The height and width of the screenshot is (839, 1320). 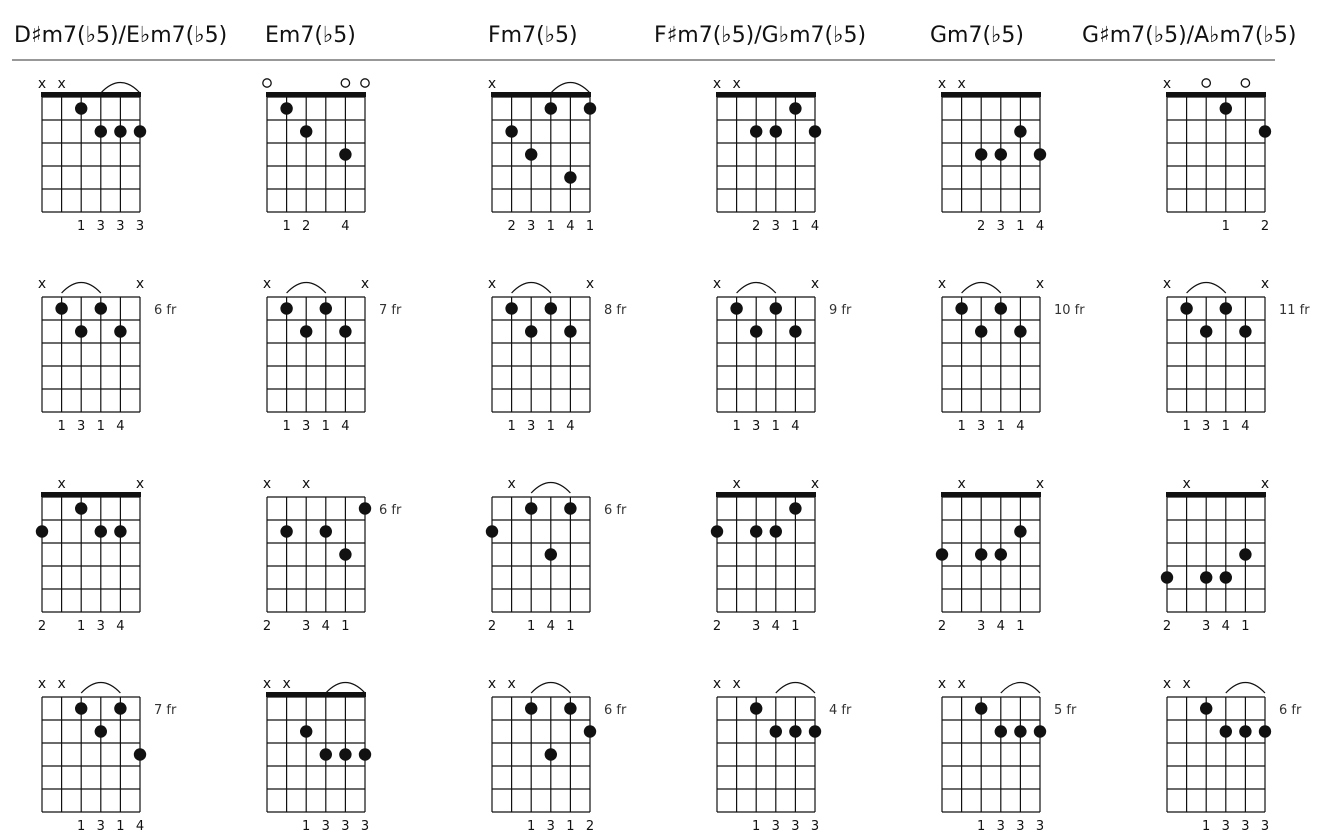 What do you see at coordinates (840, 710) in the screenshot?
I see `fret-position-label: 4 fr` at bounding box center [840, 710].